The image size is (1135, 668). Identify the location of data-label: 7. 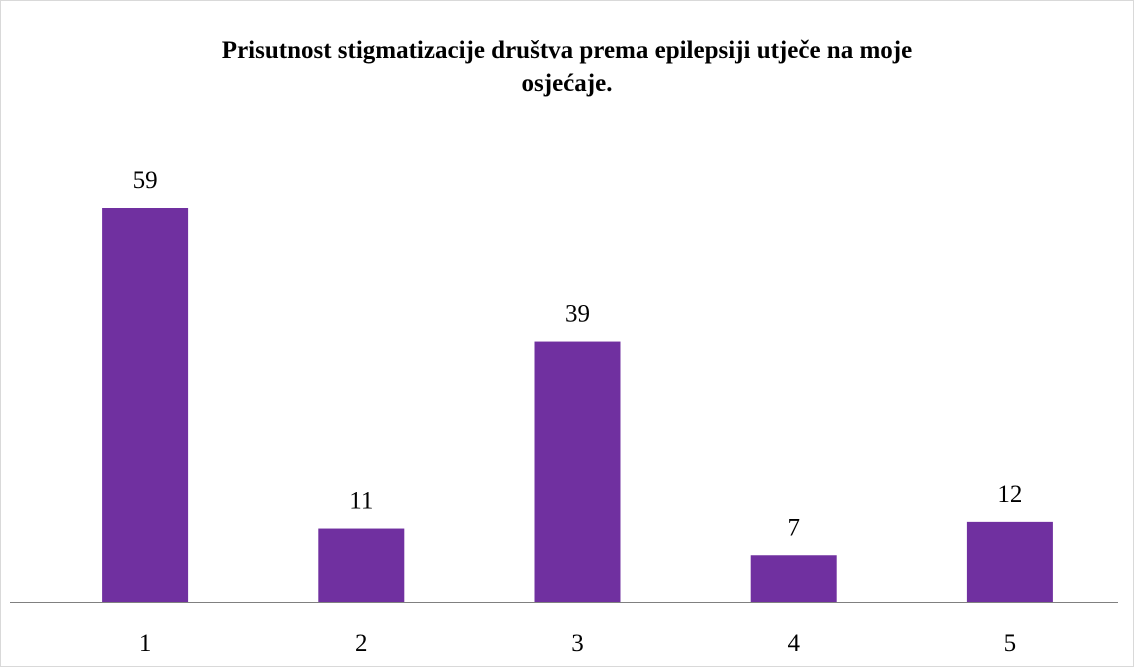
(793, 527).